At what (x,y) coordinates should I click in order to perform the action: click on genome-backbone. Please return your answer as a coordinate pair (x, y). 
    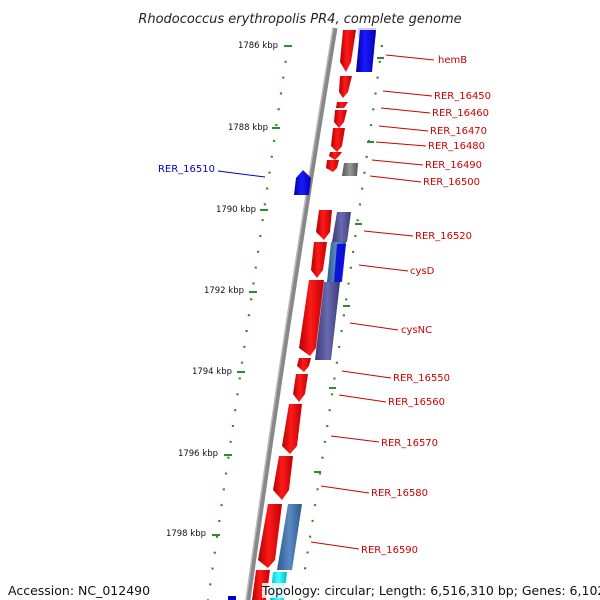
    Looking at the image, I should click on (291, 313).